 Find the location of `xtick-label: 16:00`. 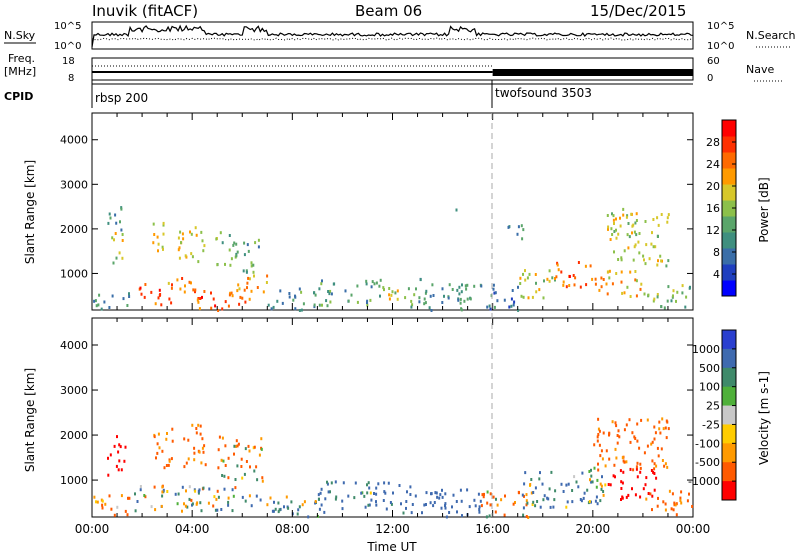

xtick-label: 16:00 is located at coordinates (492, 529).